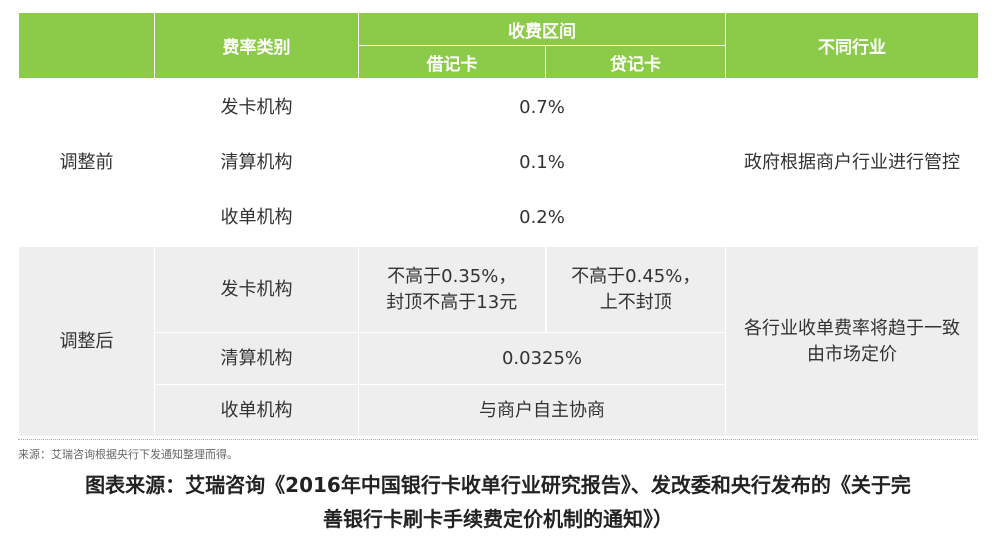  What do you see at coordinates (452, 276) in the screenshot?
I see `debit-rate-line1: 不高于0.35%，` at bounding box center [452, 276].